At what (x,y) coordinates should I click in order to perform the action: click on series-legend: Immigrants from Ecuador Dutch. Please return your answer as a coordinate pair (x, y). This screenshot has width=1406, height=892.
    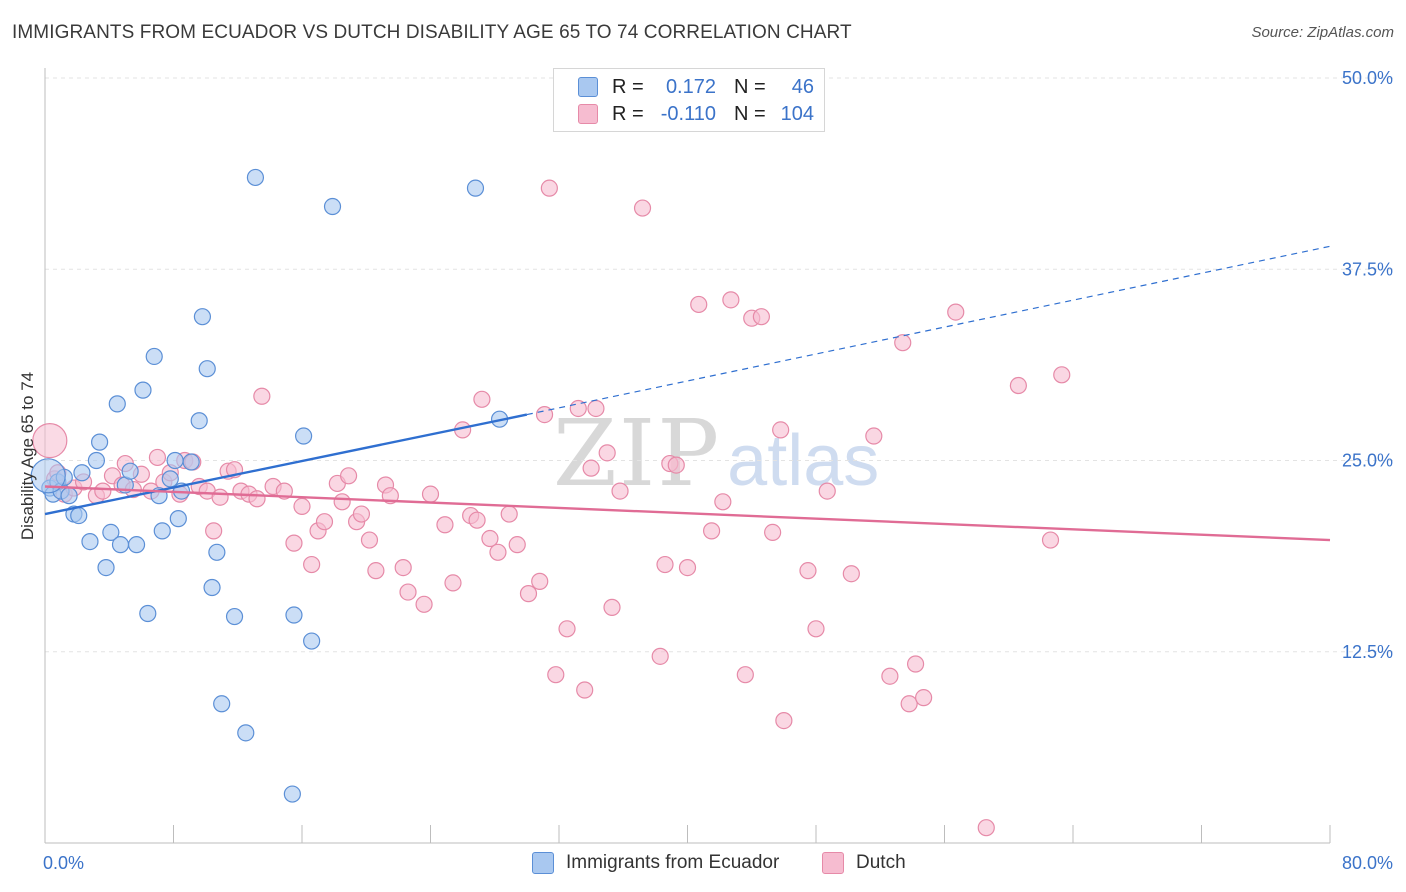
    Looking at the image, I should click on (703, 865).